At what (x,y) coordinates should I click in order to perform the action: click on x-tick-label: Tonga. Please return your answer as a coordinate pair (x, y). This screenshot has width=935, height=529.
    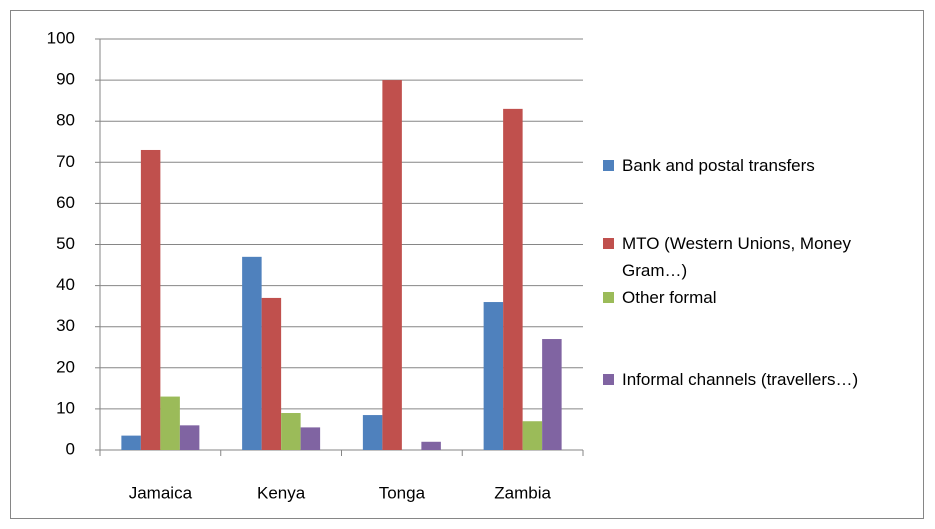
    Looking at the image, I should click on (402, 492).